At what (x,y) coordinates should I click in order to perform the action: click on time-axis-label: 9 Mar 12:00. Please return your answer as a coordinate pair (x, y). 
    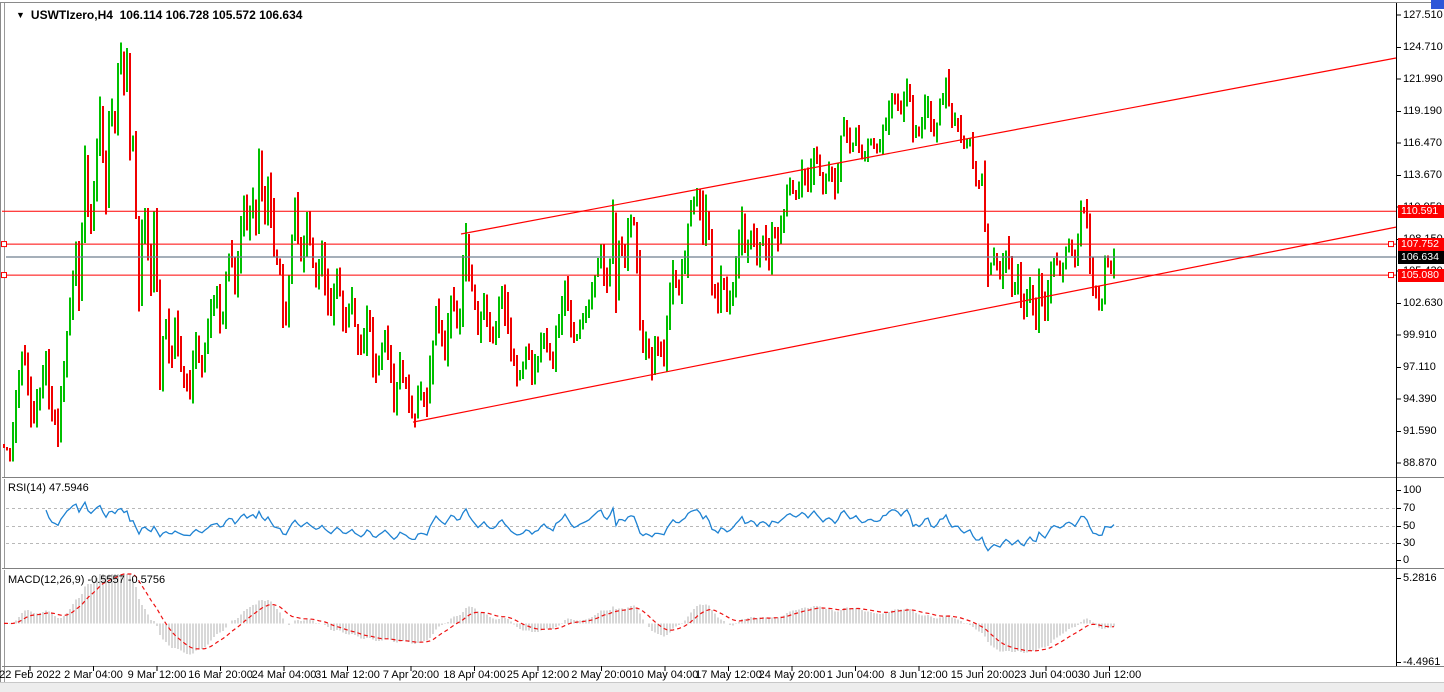
    Looking at the image, I should click on (157, 675).